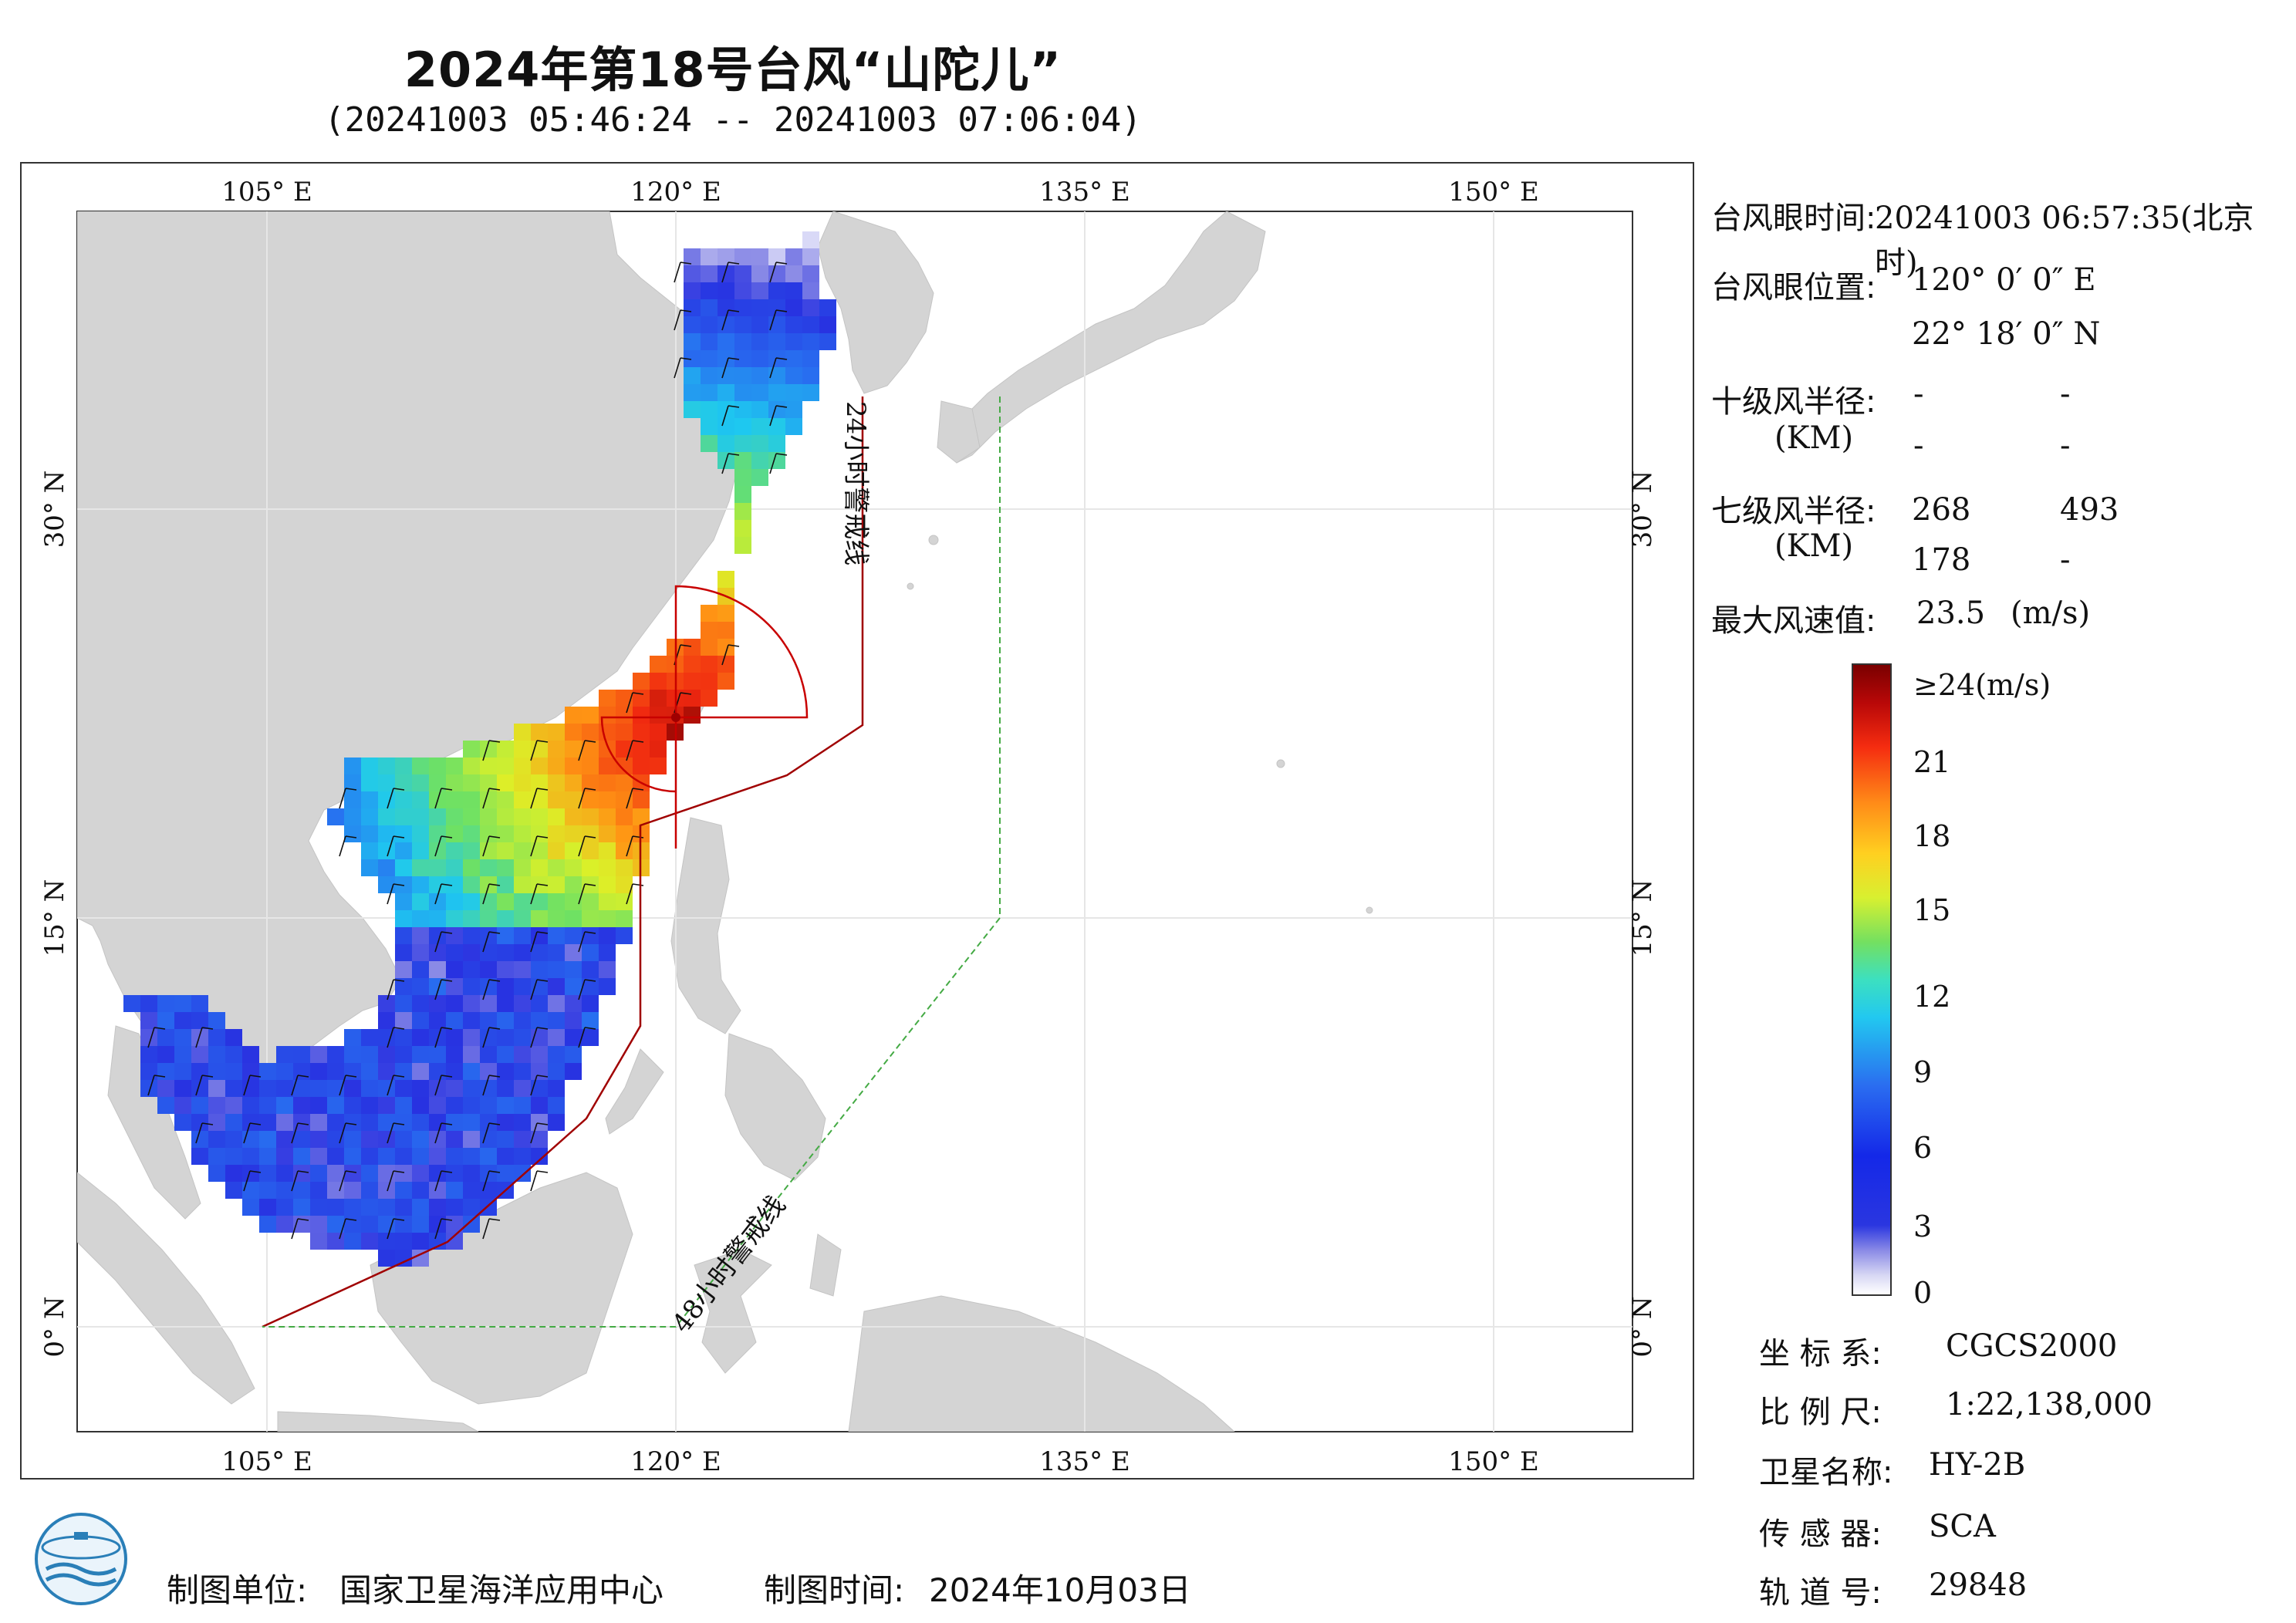 Image resolution: width=2296 pixels, height=1623 pixels. I want to click on eye-time-label: 台风眼时间:, so click(1793, 218).